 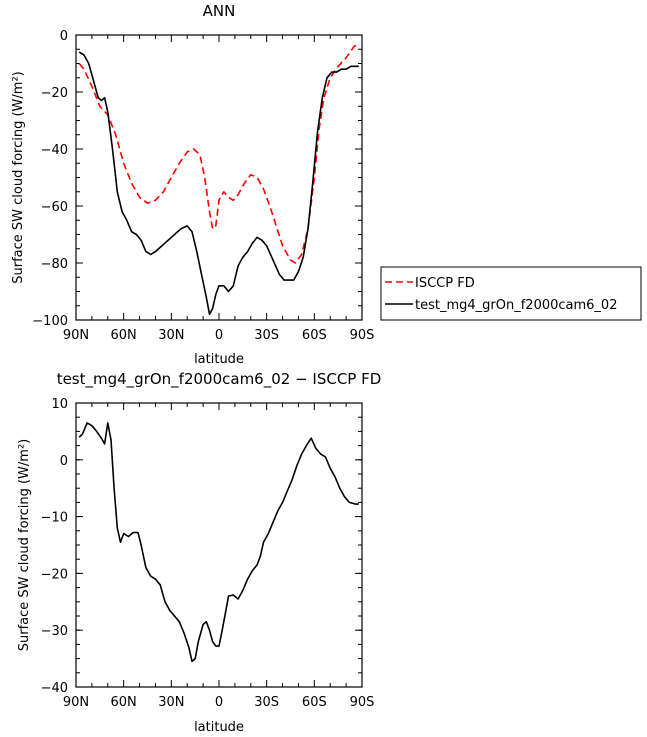 What do you see at coordinates (54, 518) in the screenshot?
I see `y-tick-label: −10` at bounding box center [54, 518].